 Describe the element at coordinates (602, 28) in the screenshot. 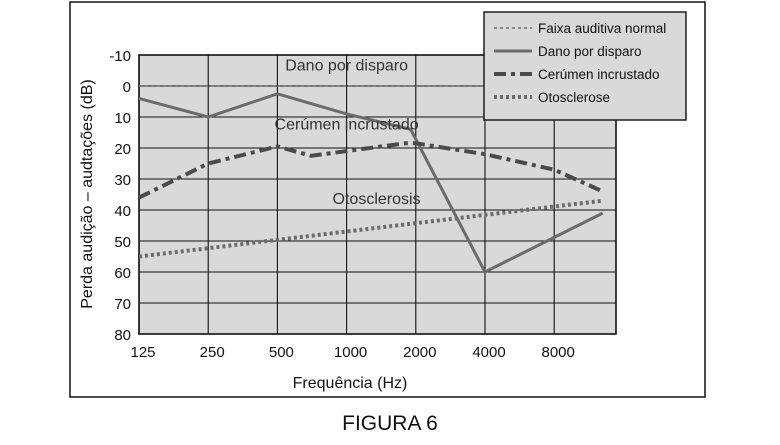

I see `legend-label: Faixa auditiva normal` at that location.